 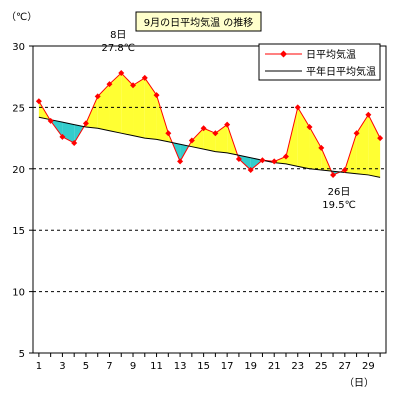 What do you see at coordinates (341, 71) in the screenshot?
I see `legend-label-normal: 平年日平均気温` at bounding box center [341, 71].